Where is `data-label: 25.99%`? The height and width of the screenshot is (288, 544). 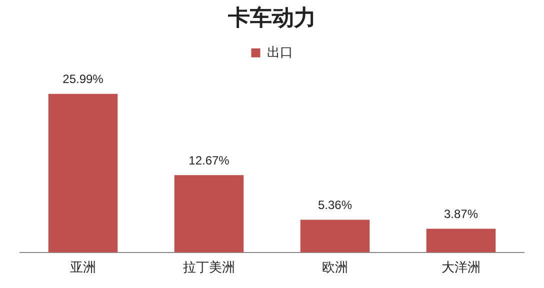
data-label: 25.99% is located at coordinates (83, 79).